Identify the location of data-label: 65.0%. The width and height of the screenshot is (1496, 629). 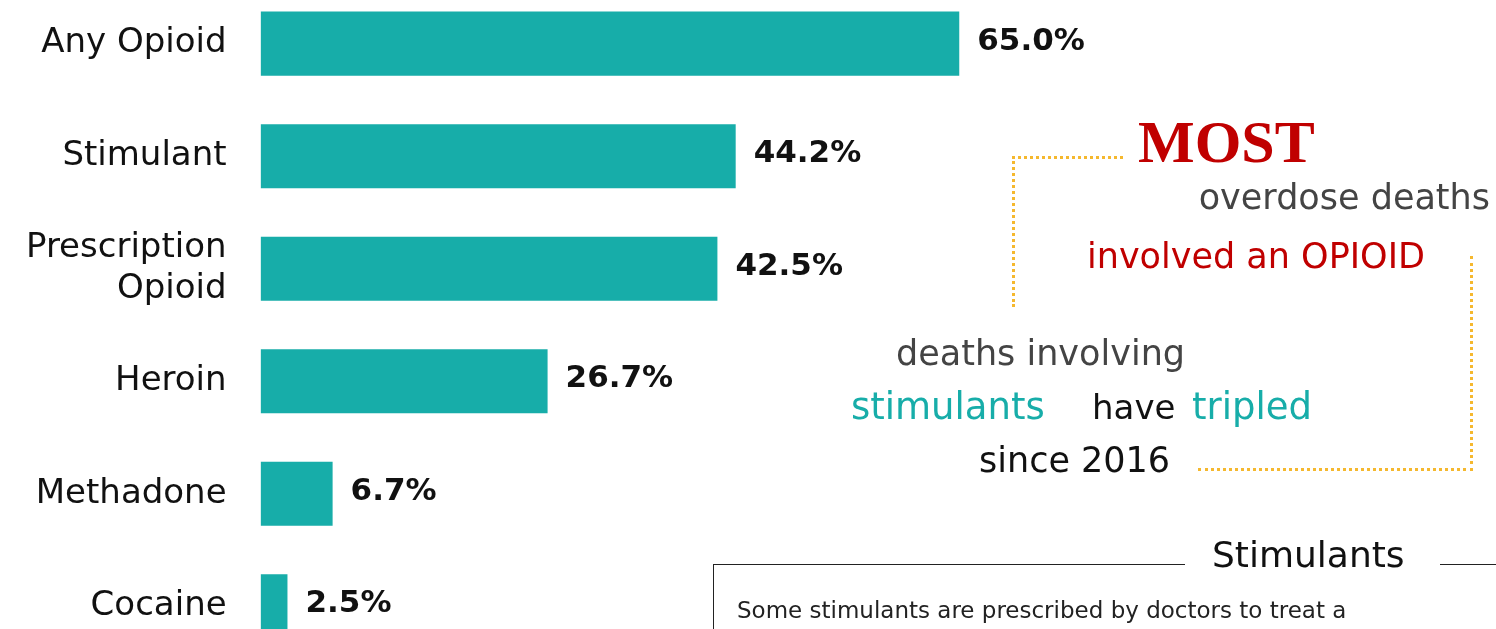
(1031, 38).